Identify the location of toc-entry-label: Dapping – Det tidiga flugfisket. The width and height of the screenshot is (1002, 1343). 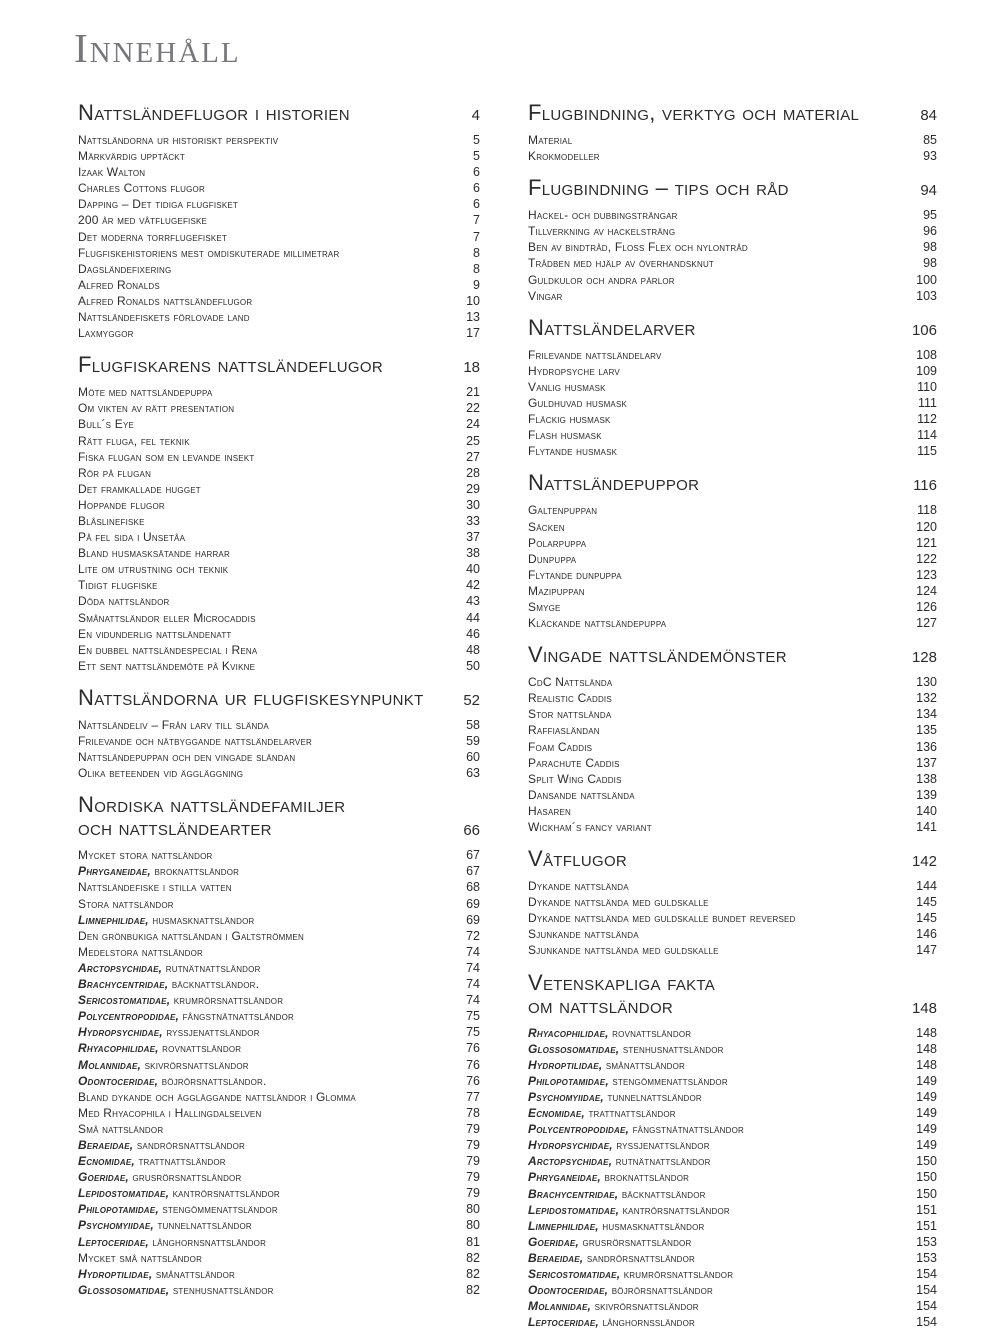
(158, 204).